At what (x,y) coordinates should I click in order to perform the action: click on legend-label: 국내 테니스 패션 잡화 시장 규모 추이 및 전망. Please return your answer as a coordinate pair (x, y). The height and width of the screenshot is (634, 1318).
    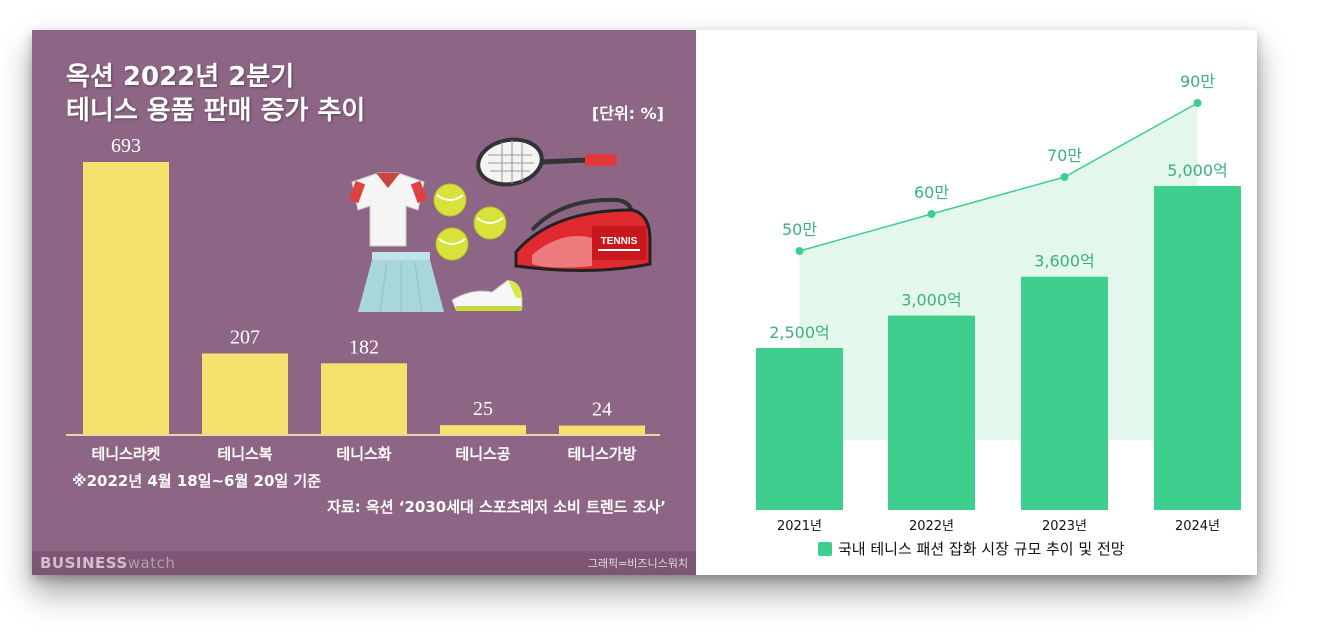
    Looking at the image, I should click on (981, 549).